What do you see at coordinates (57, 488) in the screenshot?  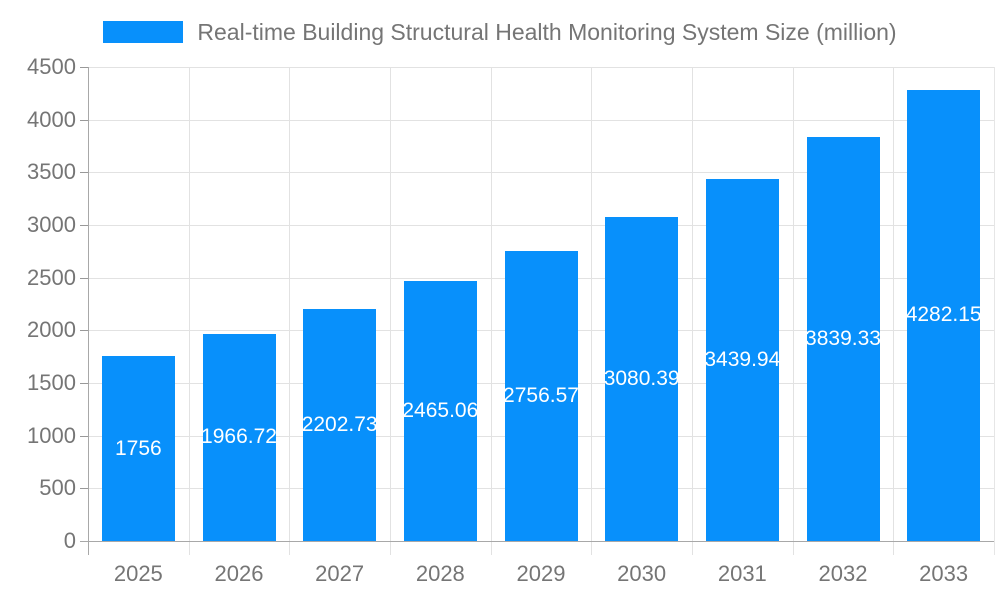 I see `y-axis-label: 500` at bounding box center [57, 488].